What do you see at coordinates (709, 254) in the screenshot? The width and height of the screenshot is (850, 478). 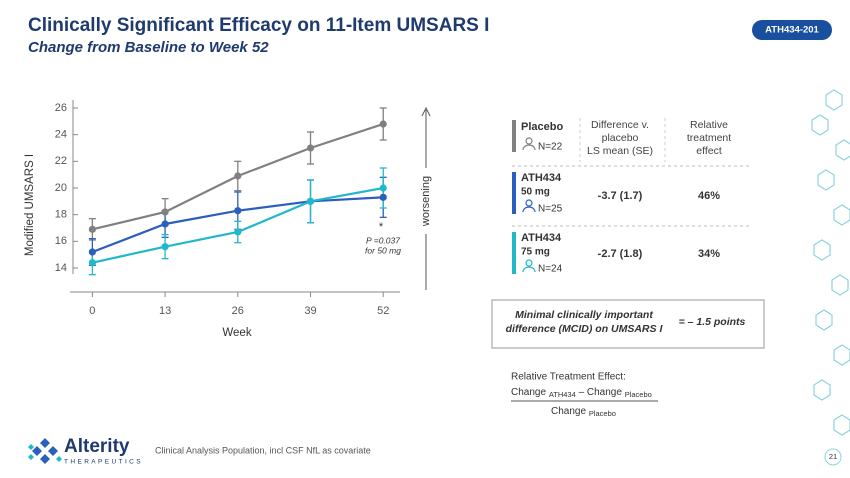 I see `cell: 34%` at bounding box center [709, 254].